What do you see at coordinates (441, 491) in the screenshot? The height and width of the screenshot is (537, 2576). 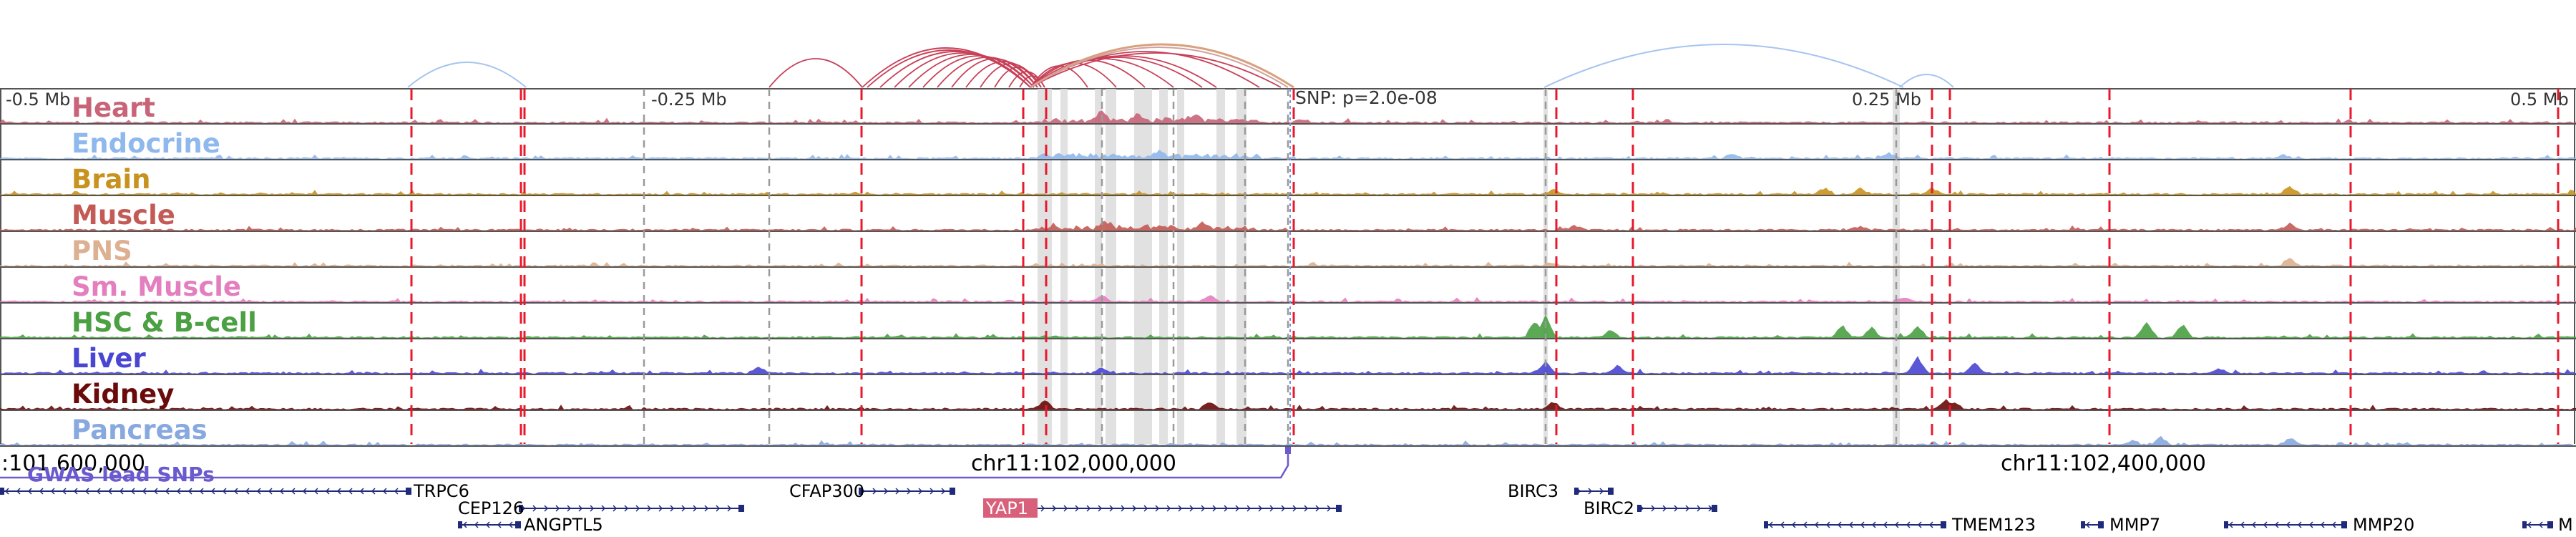 I see `gene-label: TRPC6` at bounding box center [441, 491].